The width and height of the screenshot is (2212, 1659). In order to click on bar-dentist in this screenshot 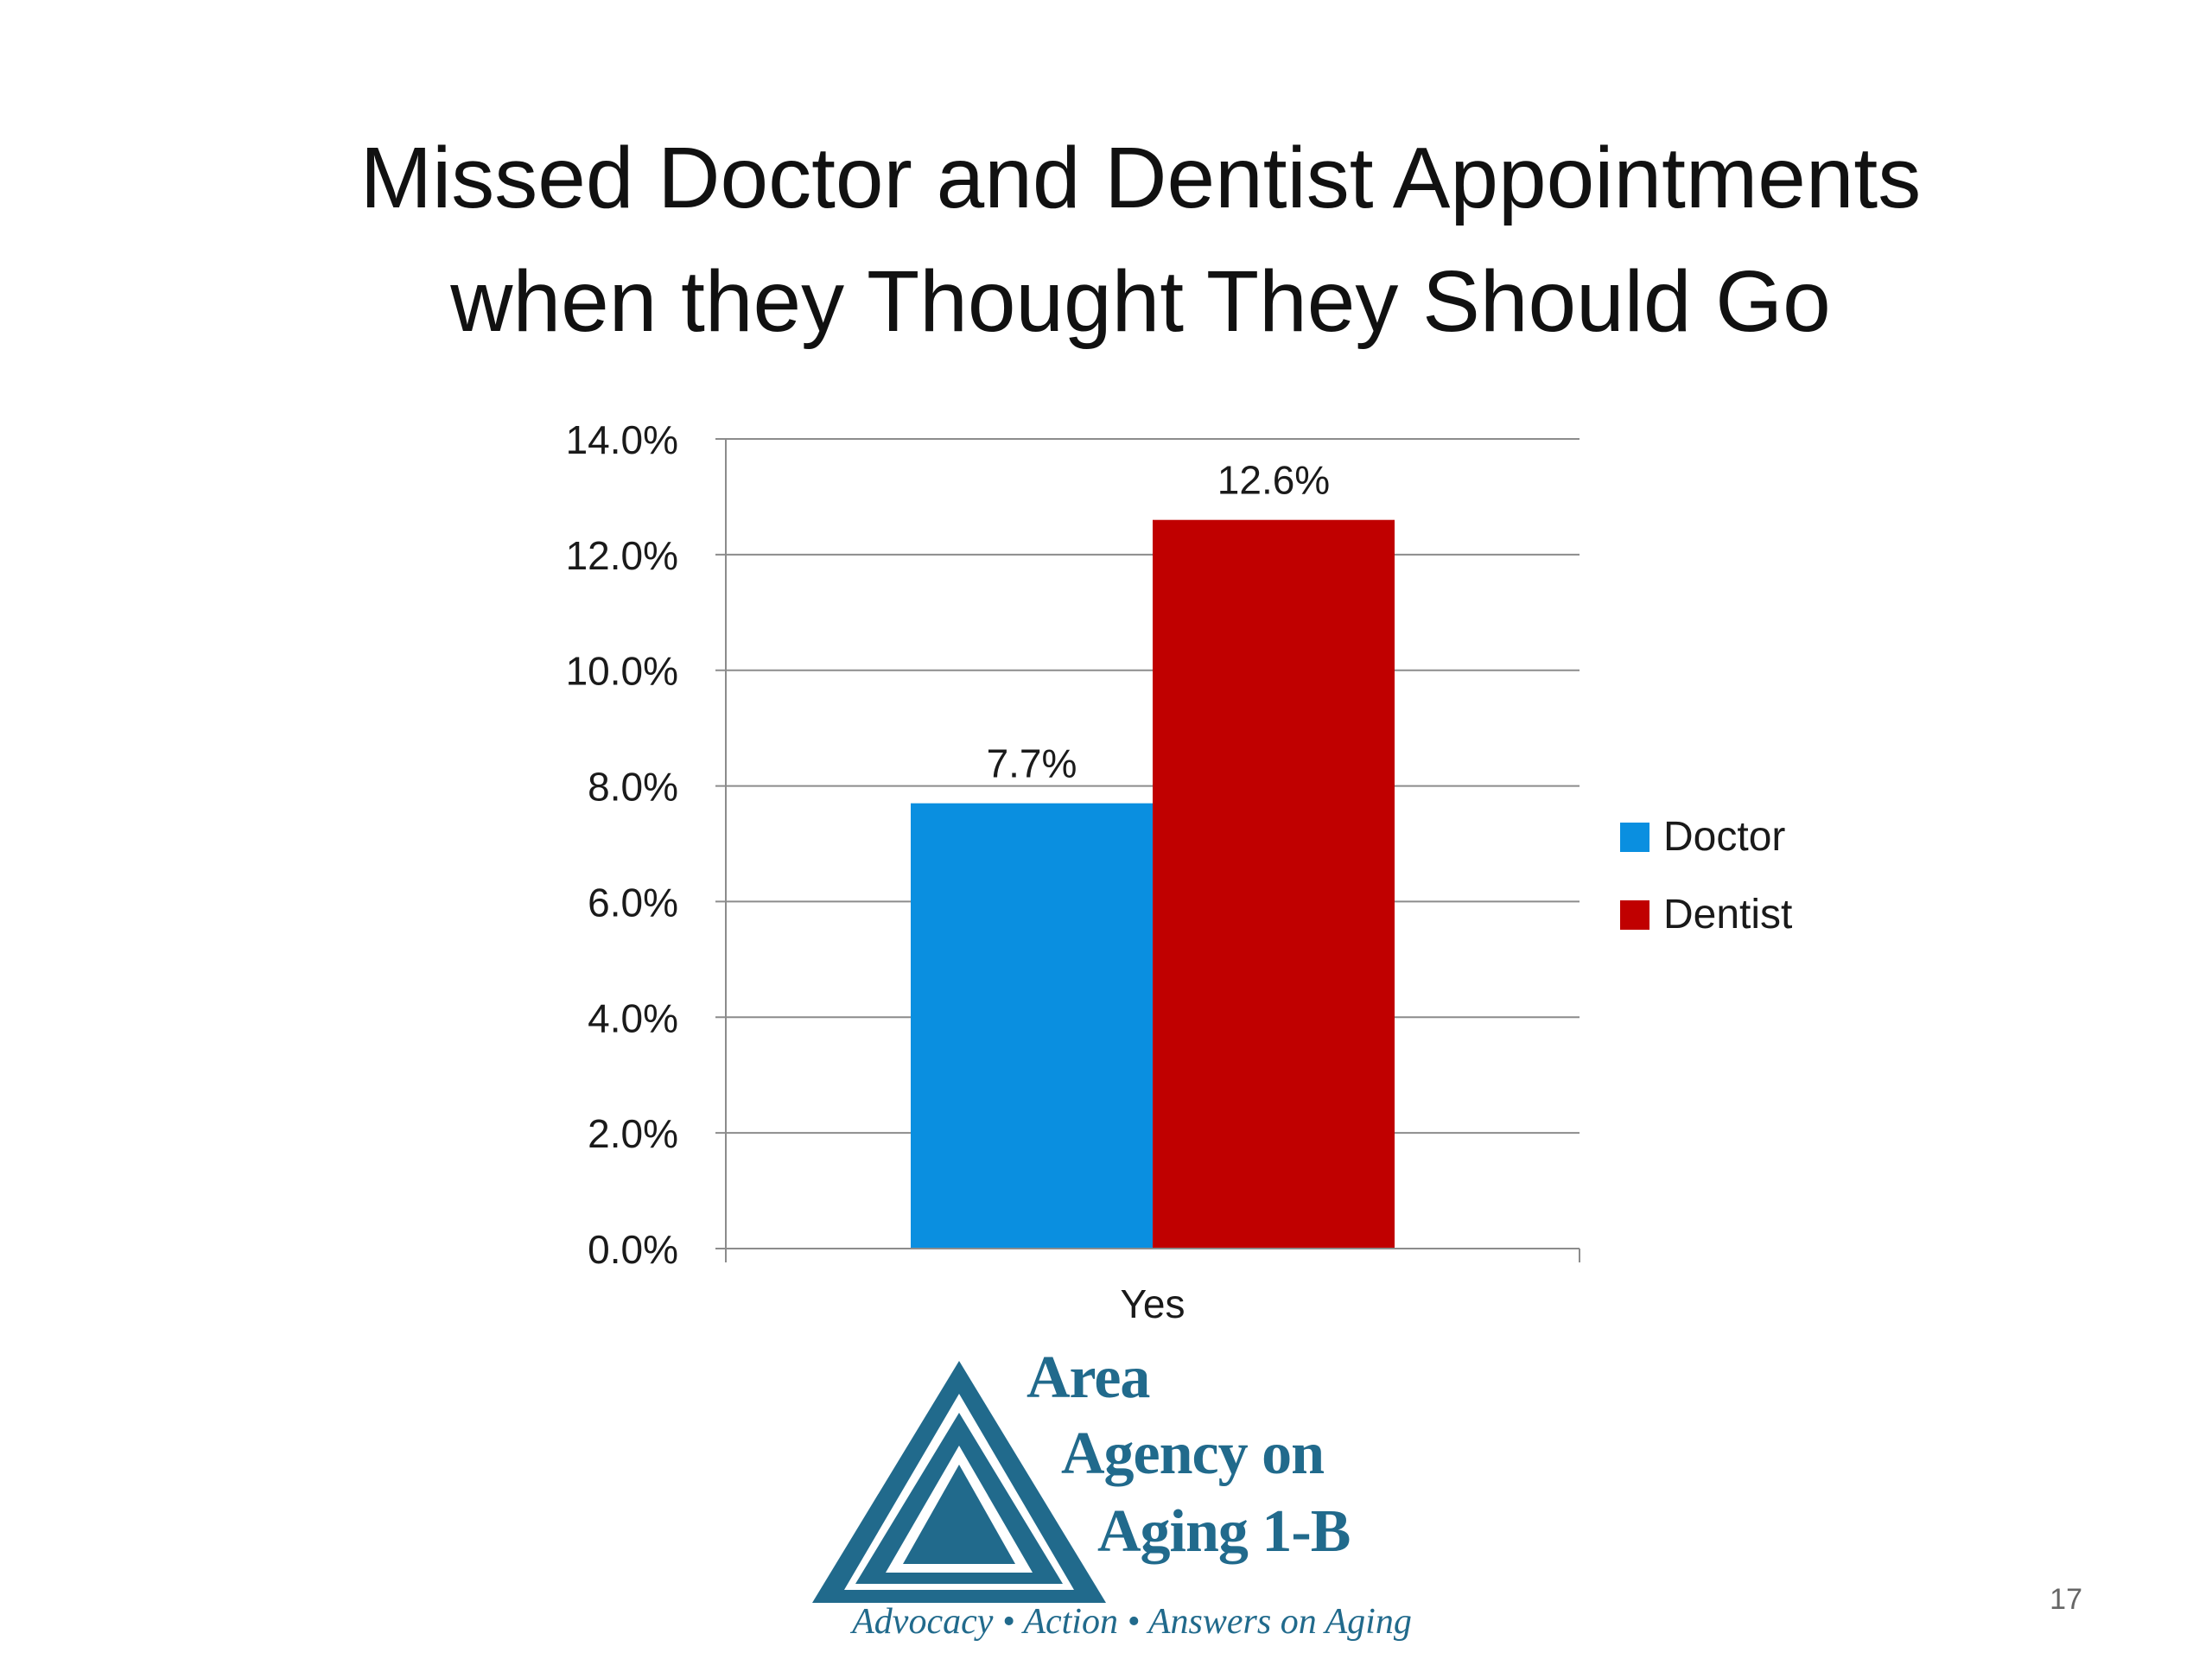, I will do `click(1274, 884)`.